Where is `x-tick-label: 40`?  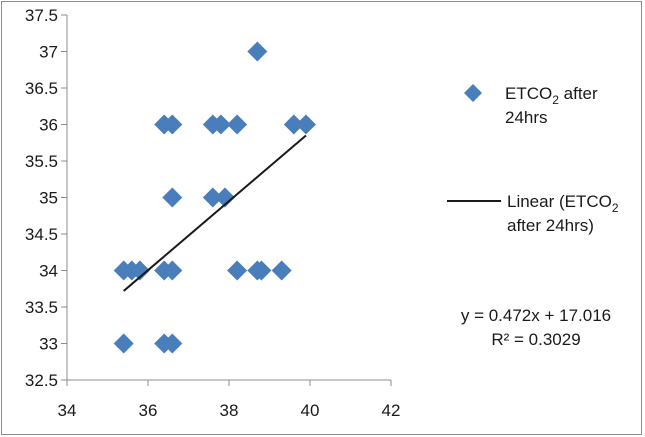 x-tick-label: 40 is located at coordinates (310, 410).